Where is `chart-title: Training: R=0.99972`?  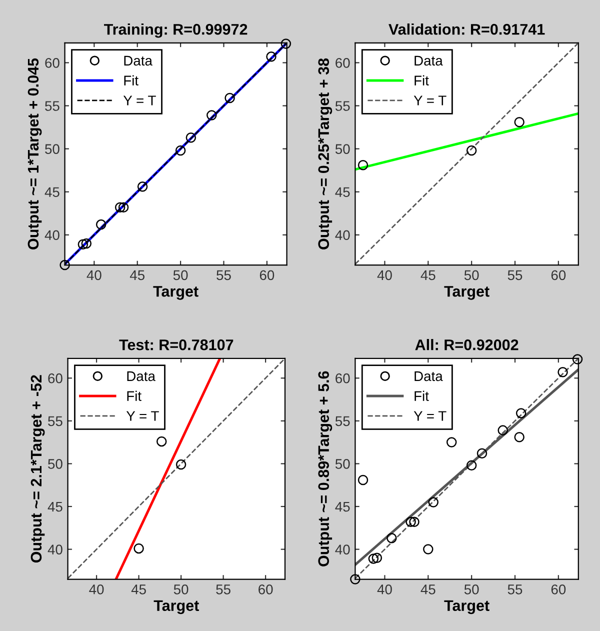
chart-title: Training: R=0.99972 is located at coordinates (176, 31).